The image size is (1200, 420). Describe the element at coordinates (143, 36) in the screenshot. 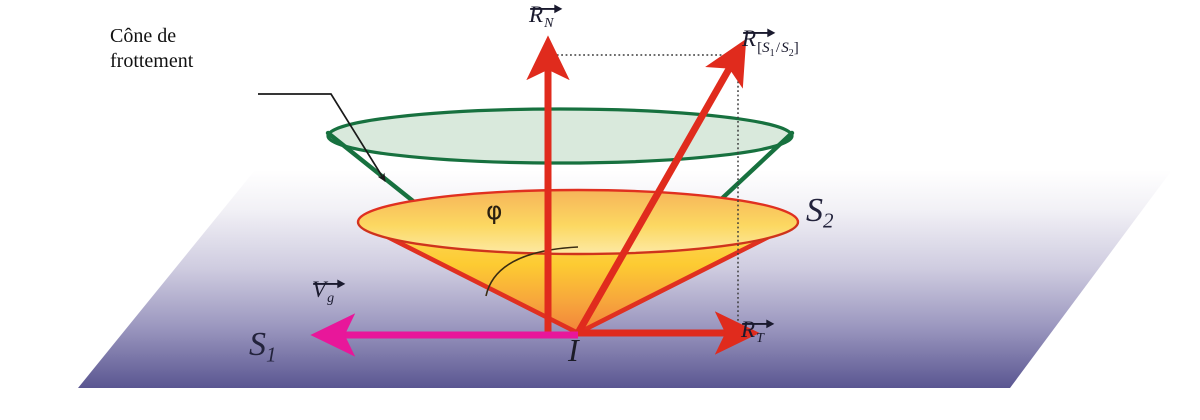

I see `callout-line-1: Cône de` at that location.